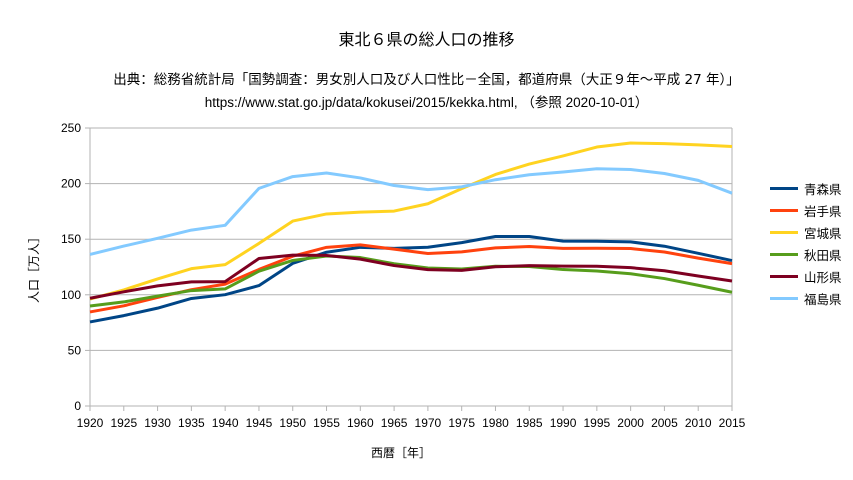 The width and height of the screenshot is (853, 480). What do you see at coordinates (428, 423) in the screenshot?
I see `x-tick-label: 1970` at bounding box center [428, 423].